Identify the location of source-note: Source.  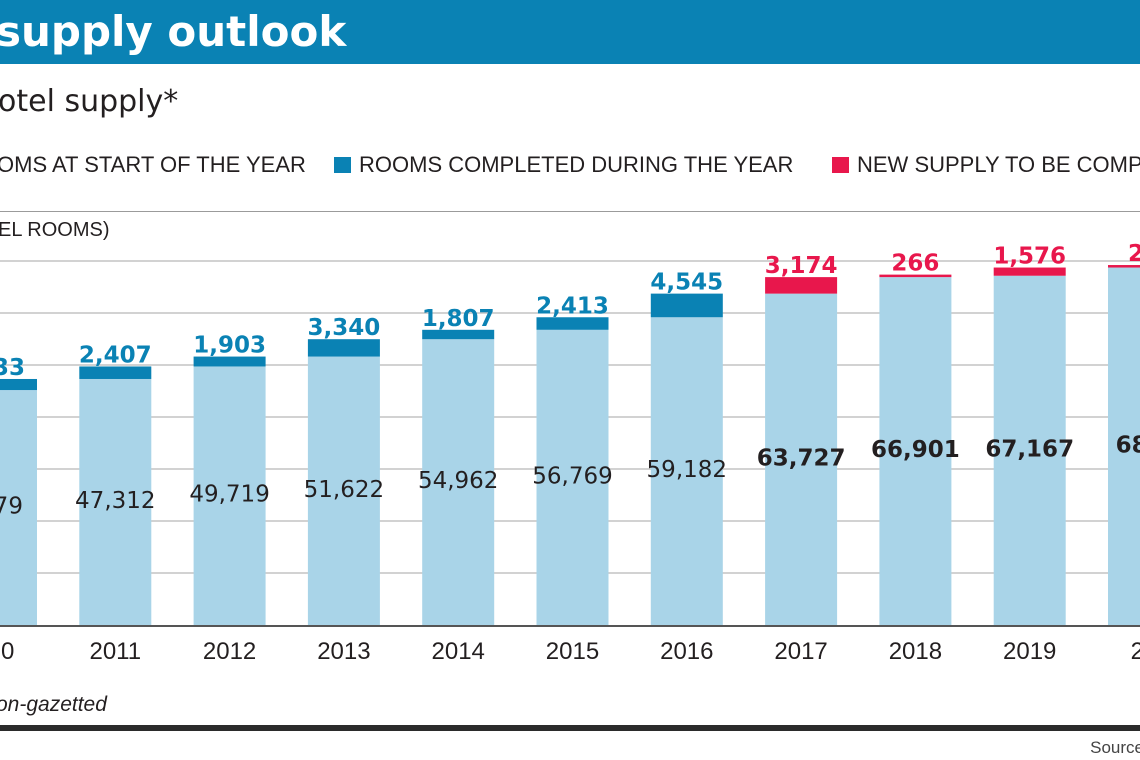
(1115, 747).